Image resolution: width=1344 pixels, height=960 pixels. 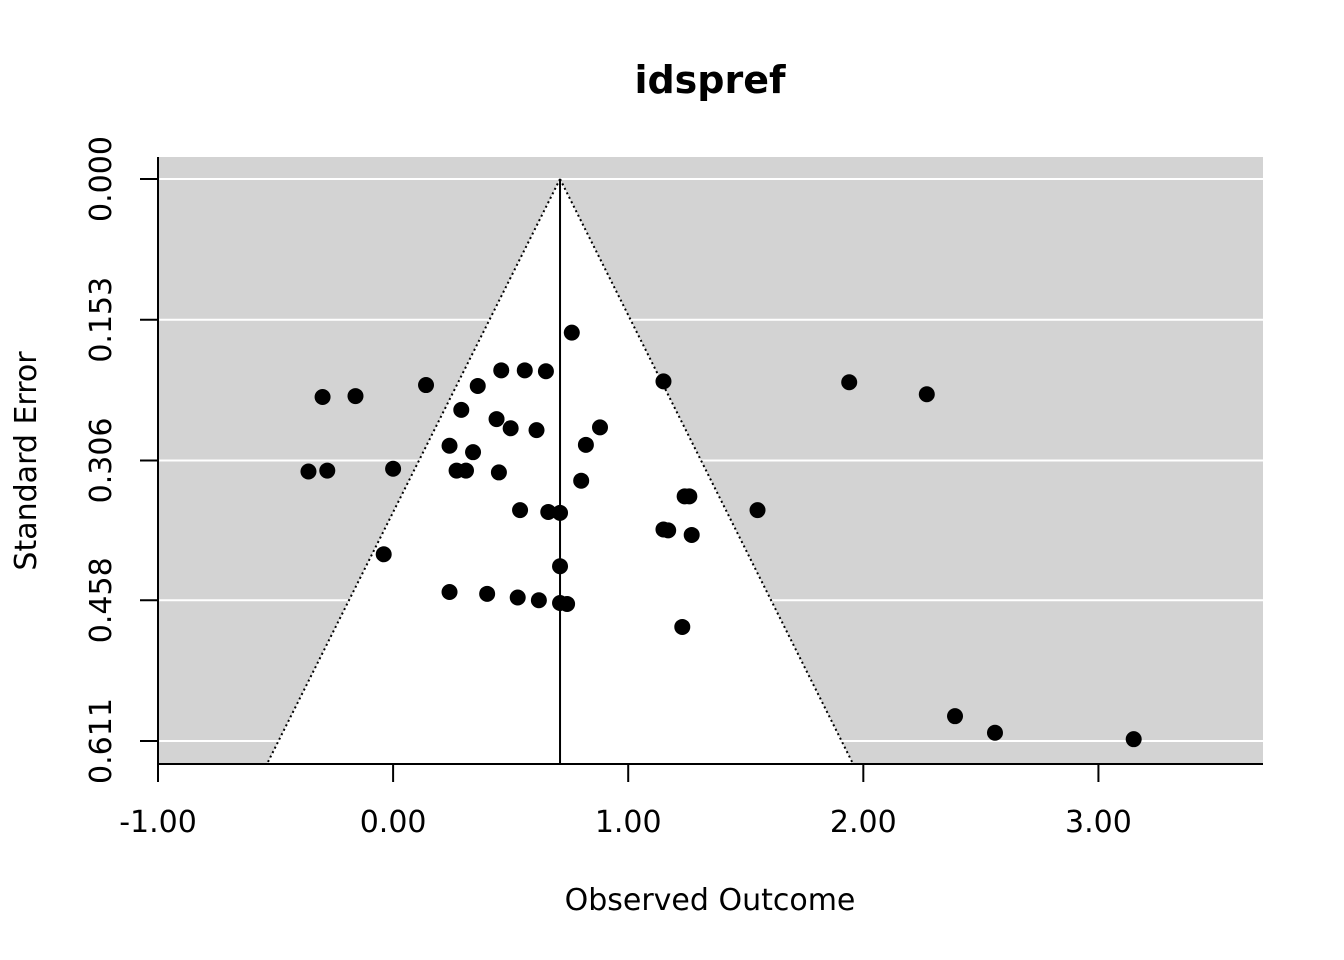 What do you see at coordinates (101, 461) in the screenshot?
I see `y-tick-label: 0.306` at bounding box center [101, 461].